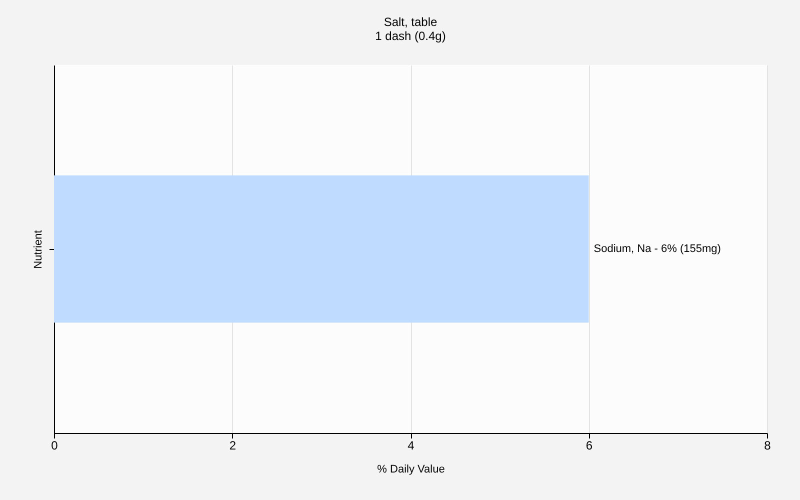 The width and height of the screenshot is (800, 500). What do you see at coordinates (54, 445) in the screenshot?
I see `x-tick-label: 0` at bounding box center [54, 445].